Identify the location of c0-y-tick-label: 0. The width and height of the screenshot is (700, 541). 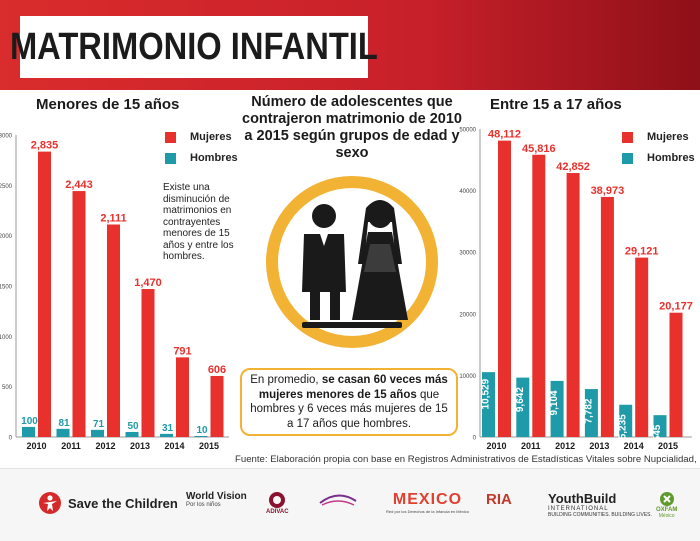
(11, 439).